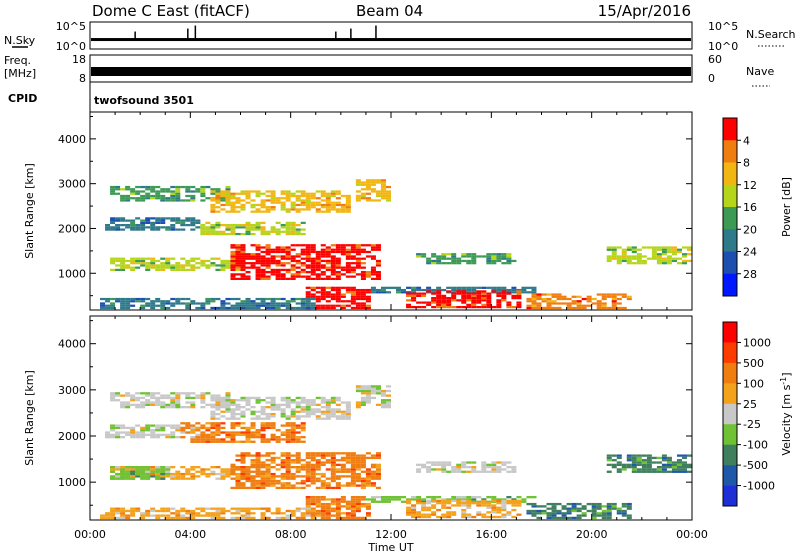 Image resolution: width=800 pixels, height=554 pixels. I want to click on freq-tick-high: 18, so click(79, 59).